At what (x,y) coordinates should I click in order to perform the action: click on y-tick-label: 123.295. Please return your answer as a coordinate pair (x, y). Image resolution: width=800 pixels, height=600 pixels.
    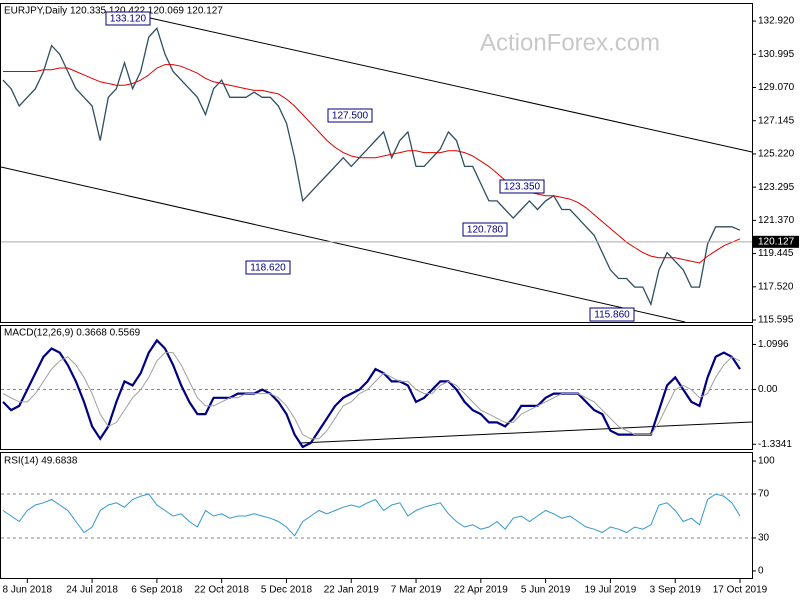
    Looking at the image, I should click on (776, 187).